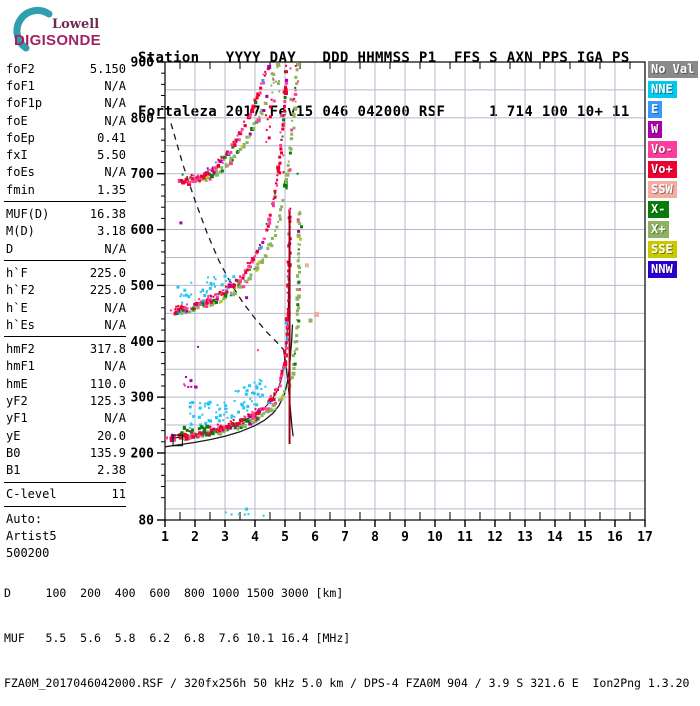  What do you see at coordinates (255, 537) in the screenshot?
I see `x-tick-label: 4` at bounding box center [255, 537].